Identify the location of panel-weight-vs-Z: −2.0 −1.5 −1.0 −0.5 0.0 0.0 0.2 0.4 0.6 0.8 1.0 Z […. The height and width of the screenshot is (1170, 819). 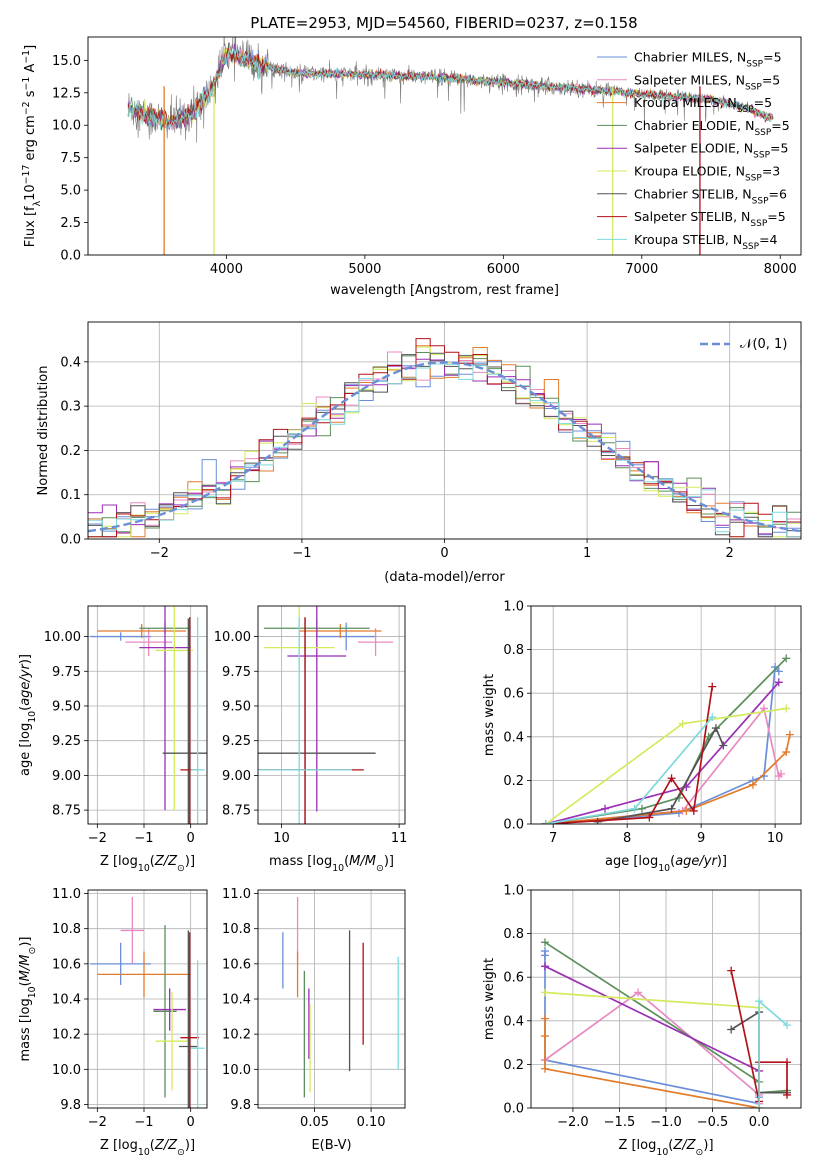
(642, 1021).